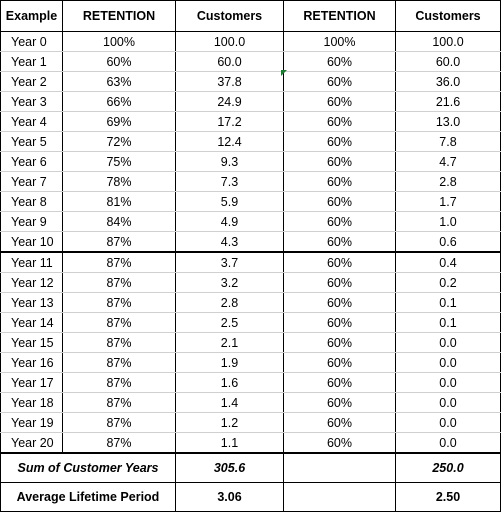  Describe the element at coordinates (119, 181) in the screenshot. I see `retention-a-cell: 78%` at that location.